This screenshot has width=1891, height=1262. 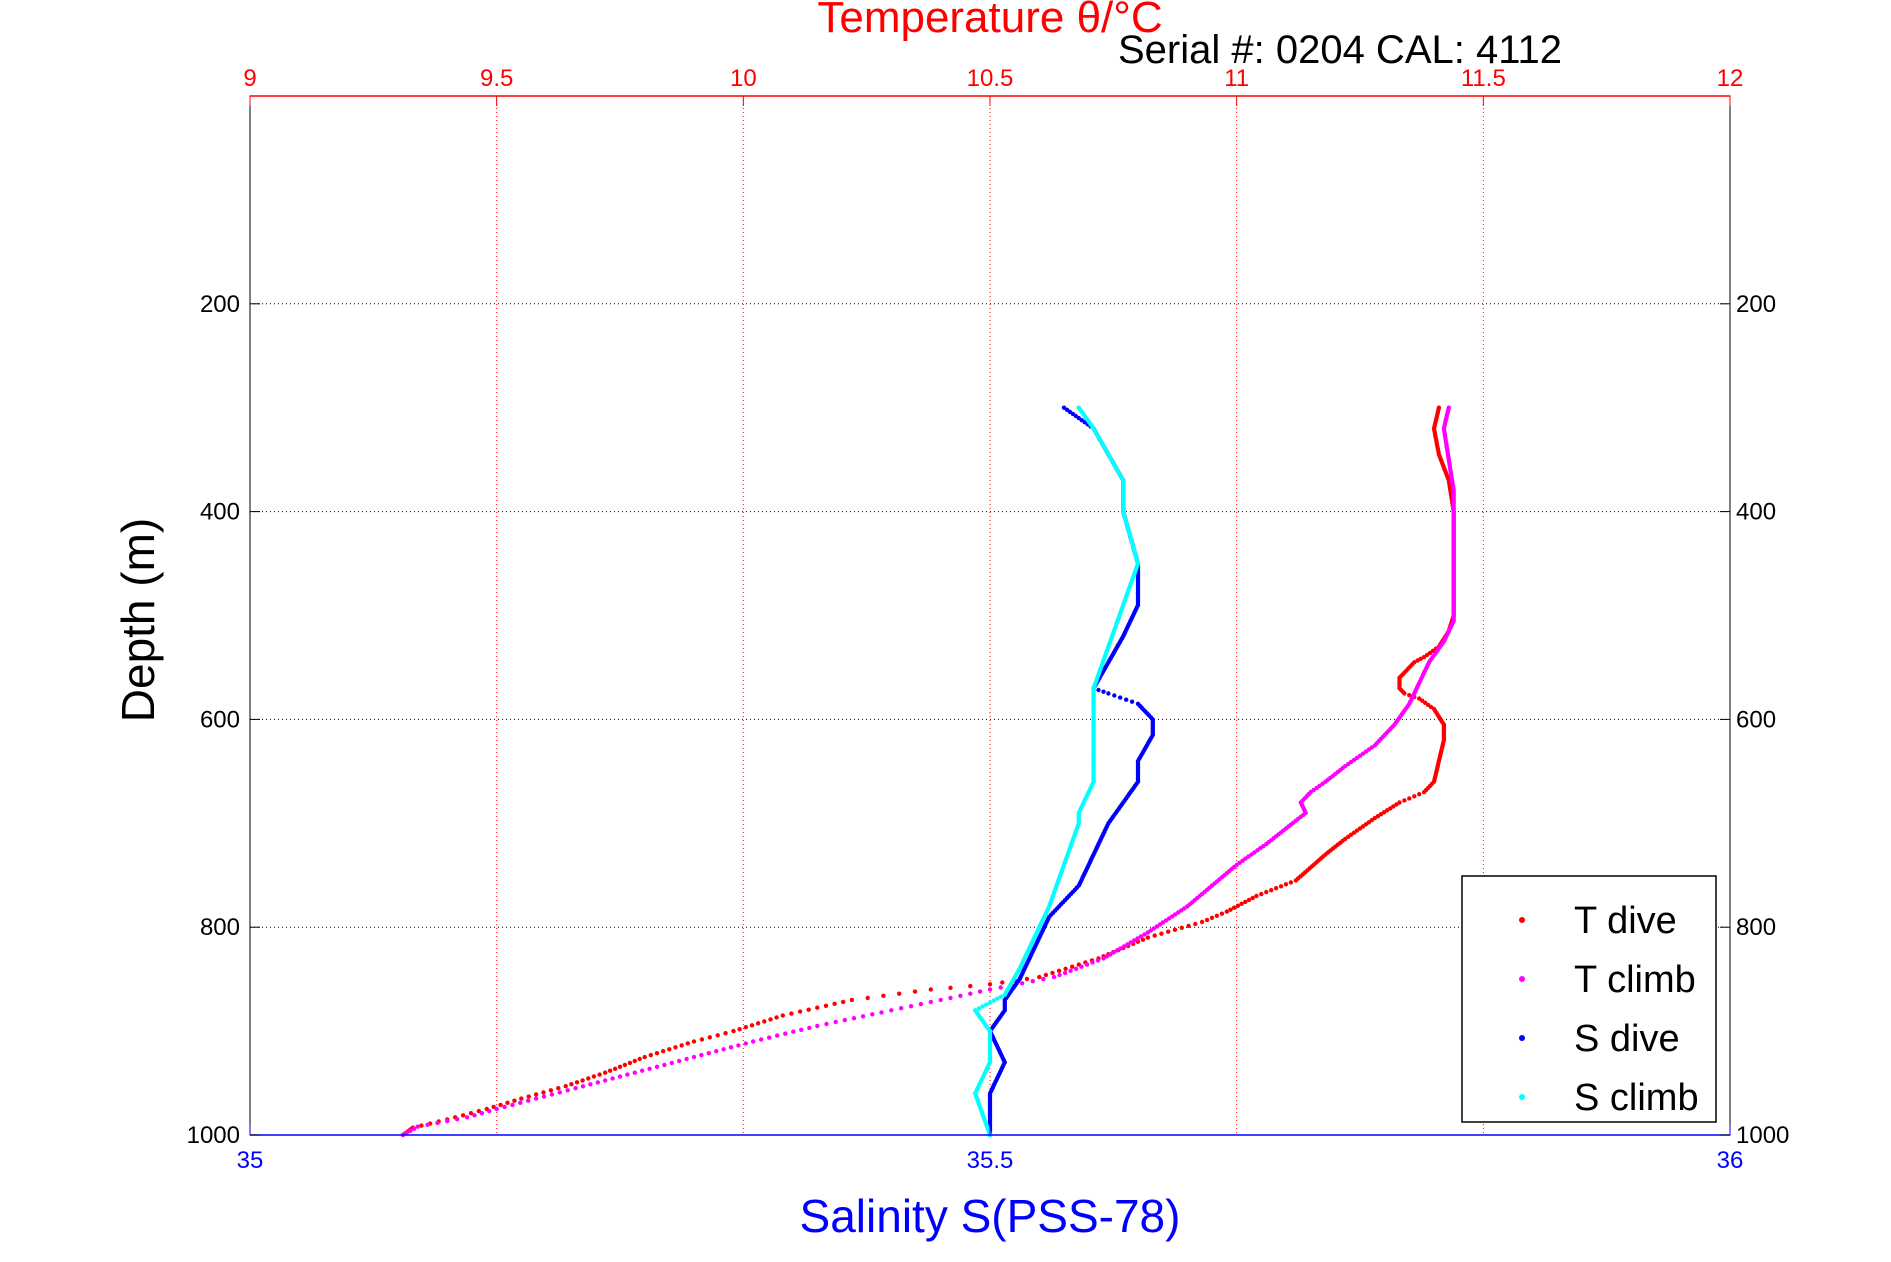 What do you see at coordinates (1756, 719) in the screenshot?
I see `depth-tick-label-right: 600` at bounding box center [1756, 719].